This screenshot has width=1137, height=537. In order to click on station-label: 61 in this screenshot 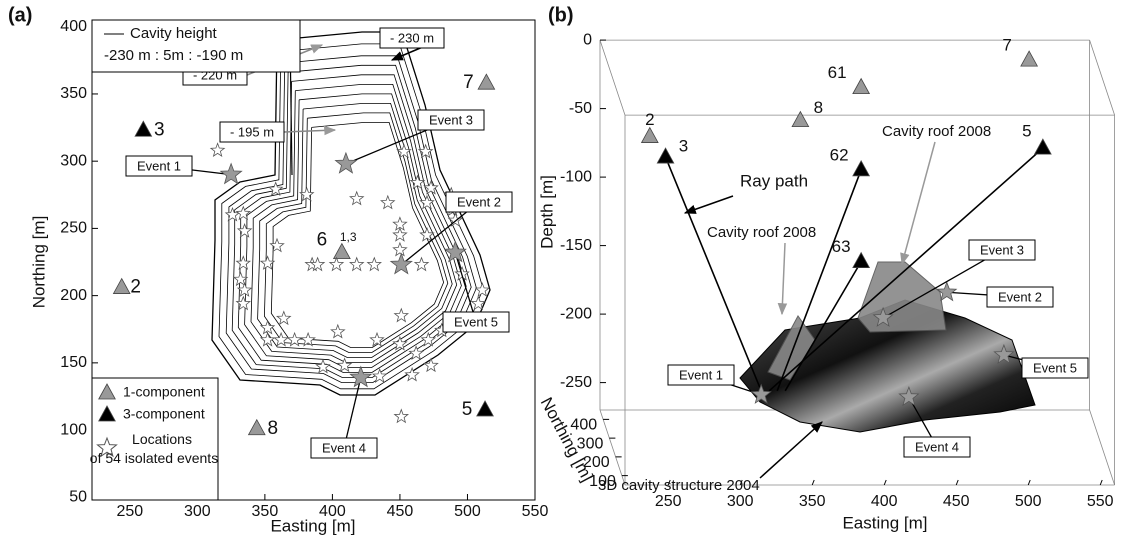, I will do `click(837, 72)`.